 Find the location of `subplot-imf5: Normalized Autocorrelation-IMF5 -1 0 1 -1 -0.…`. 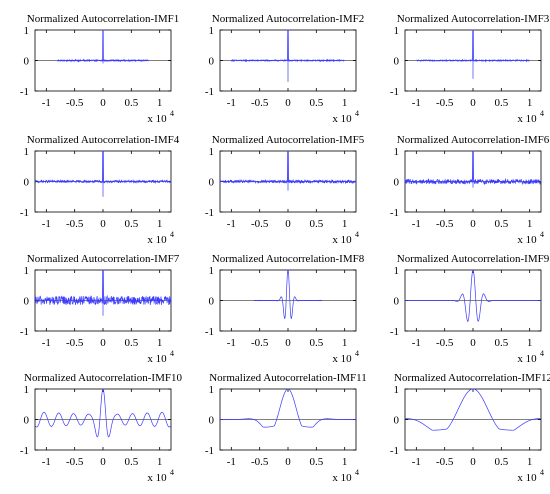

subplot-imf5: Normalized Autocorrelation-IMF5 -1 0 1 -1 -0.… is located at coordinates (285, 190).